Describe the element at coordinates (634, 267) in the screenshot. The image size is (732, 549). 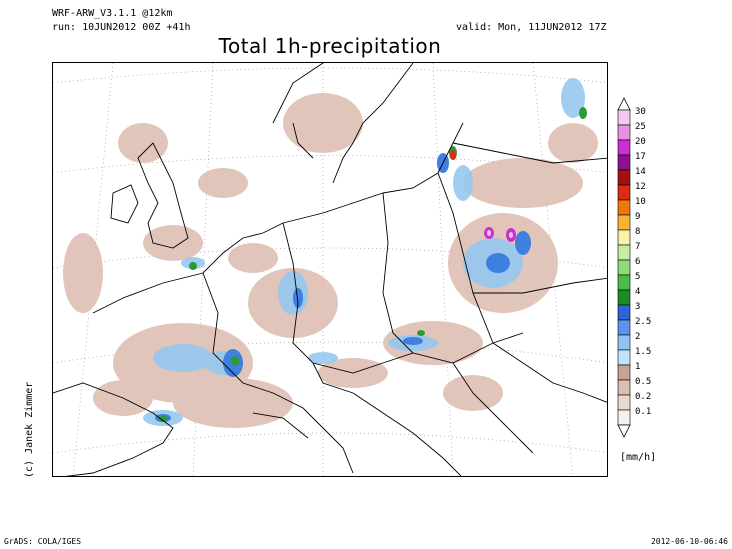
I see `colorbar: 30 25 20 17 14 12 10 9 8 7 6 5 4 3 2.5 2 1.5 1 0.5 0.2 0.1` at that location.